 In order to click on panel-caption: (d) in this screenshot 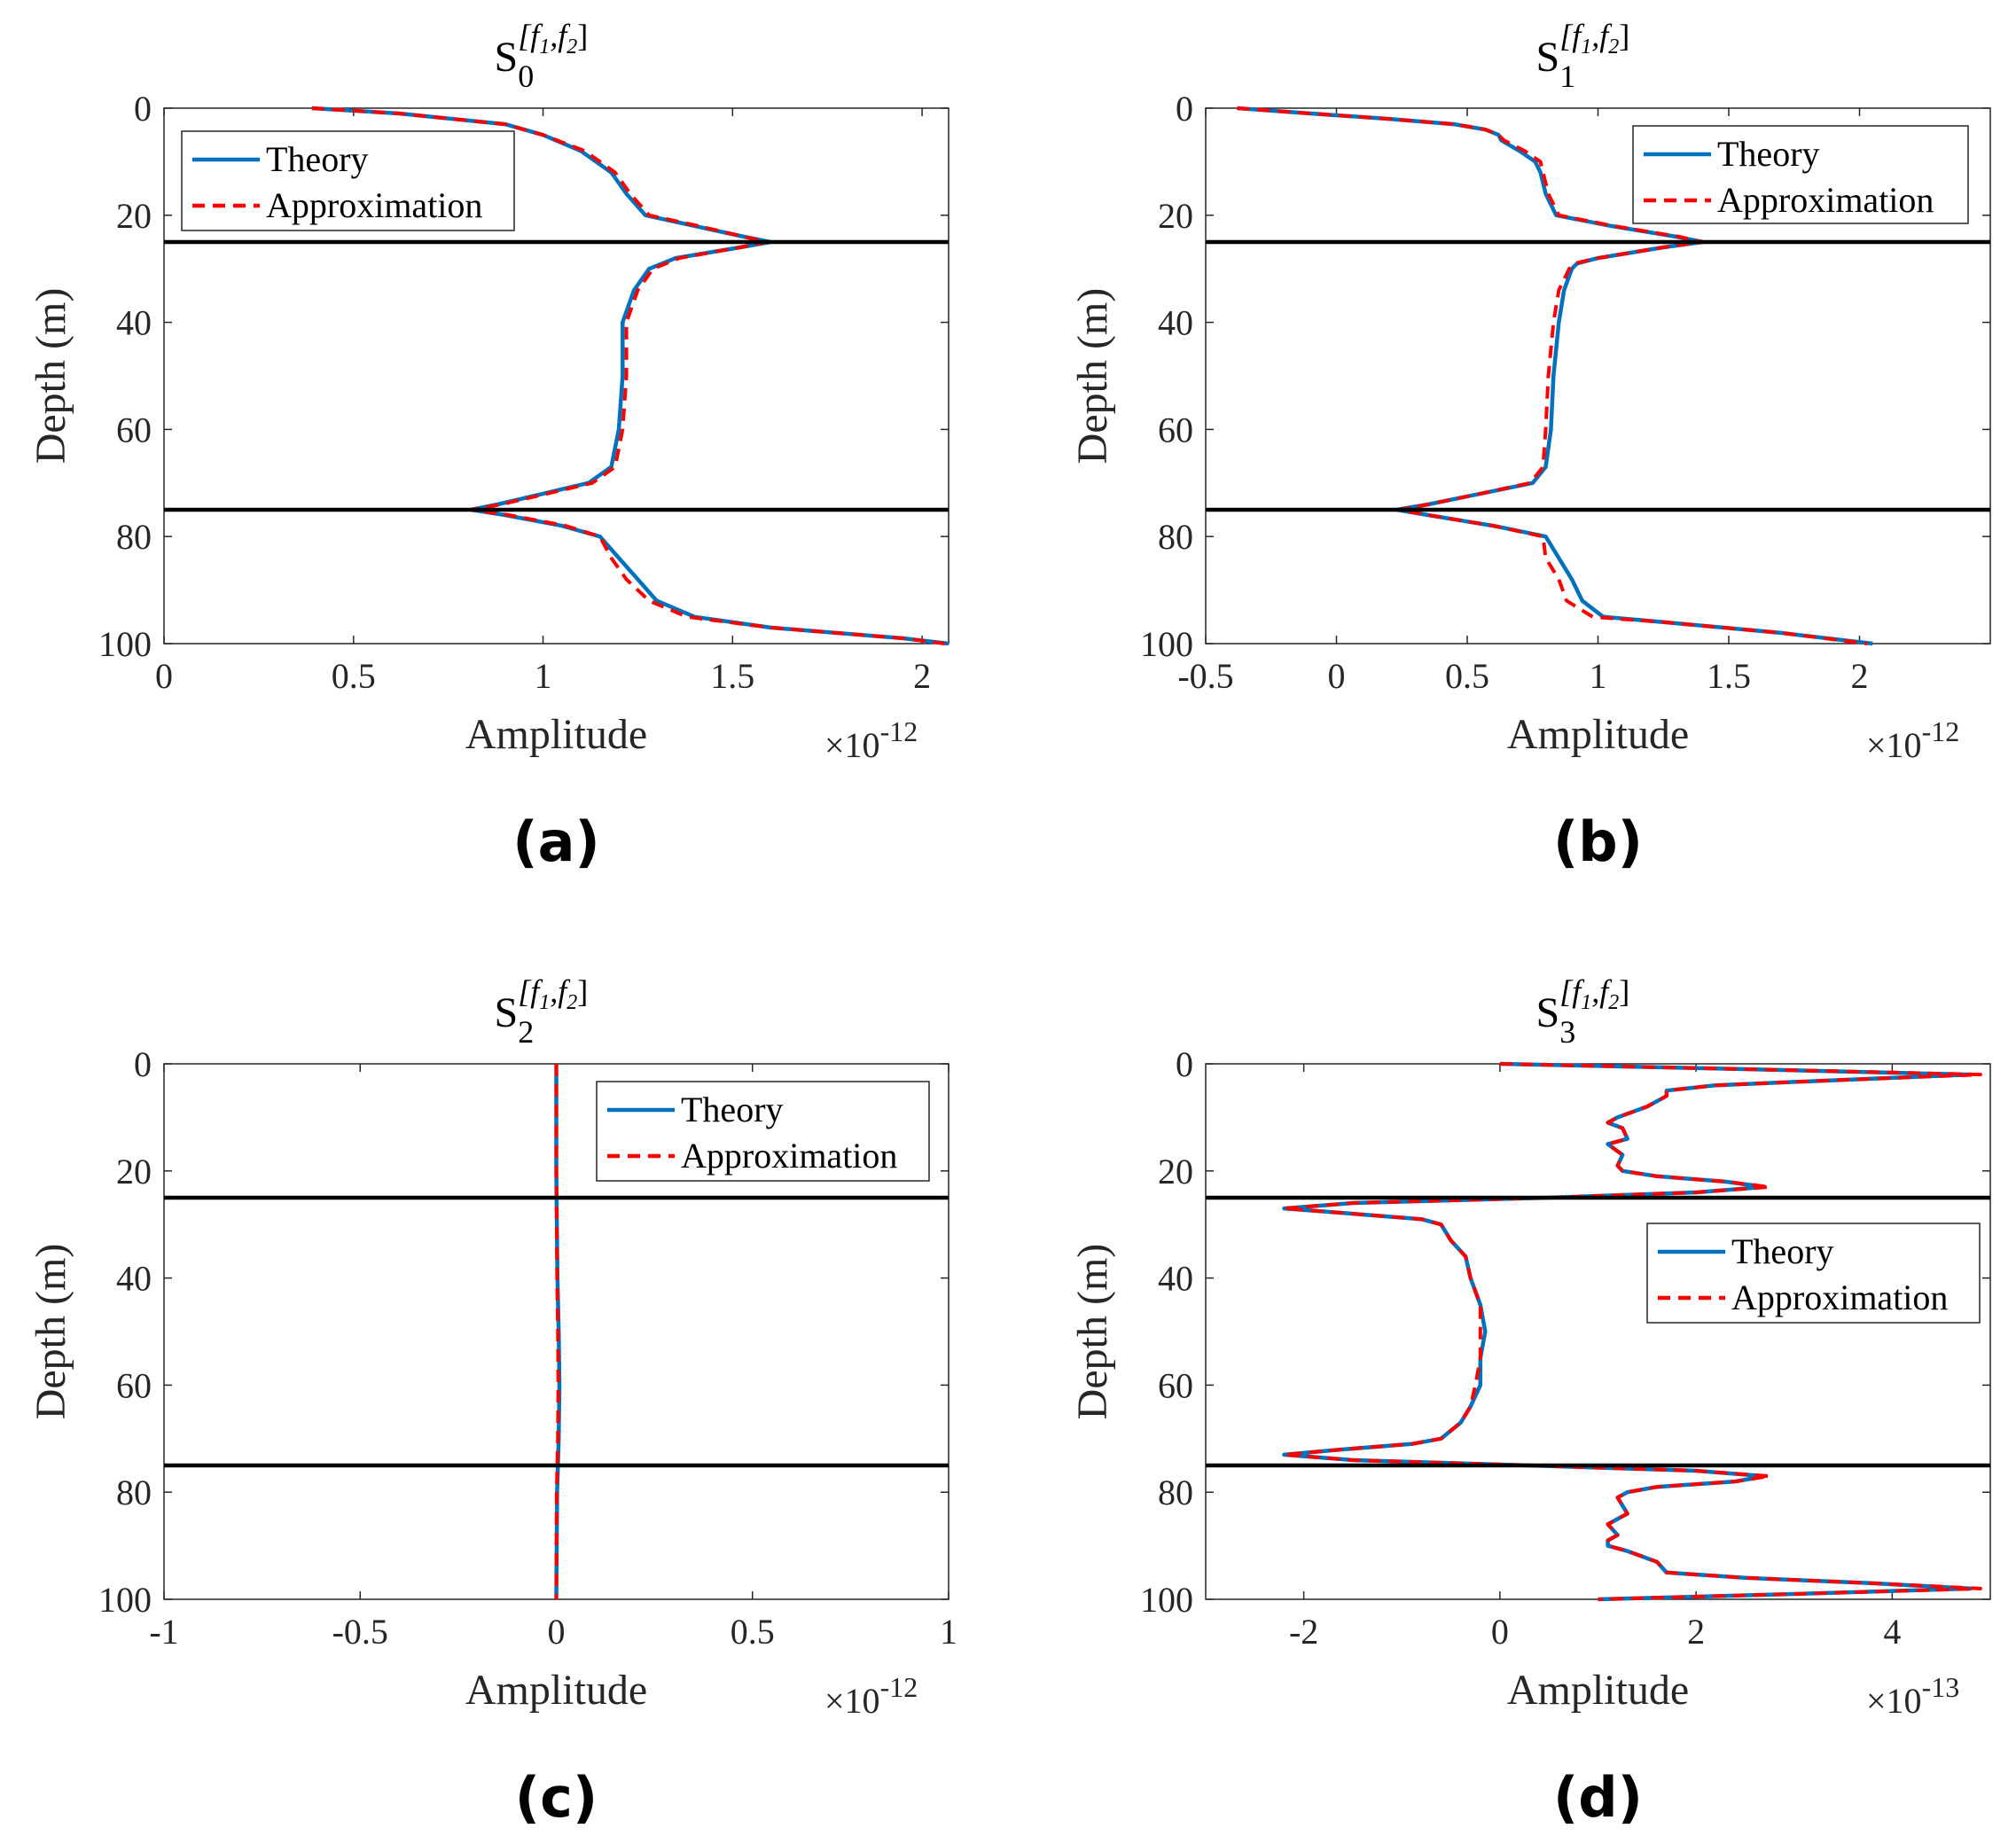, I will do `click(1598, 1797)`.